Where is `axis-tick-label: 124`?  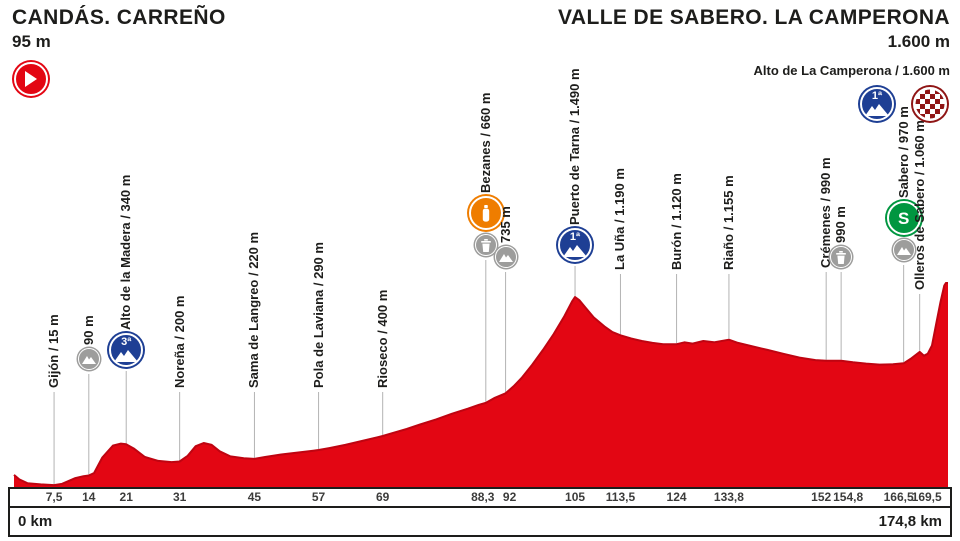
axis-tick-label: 124 is located at coordinates (676, 497).